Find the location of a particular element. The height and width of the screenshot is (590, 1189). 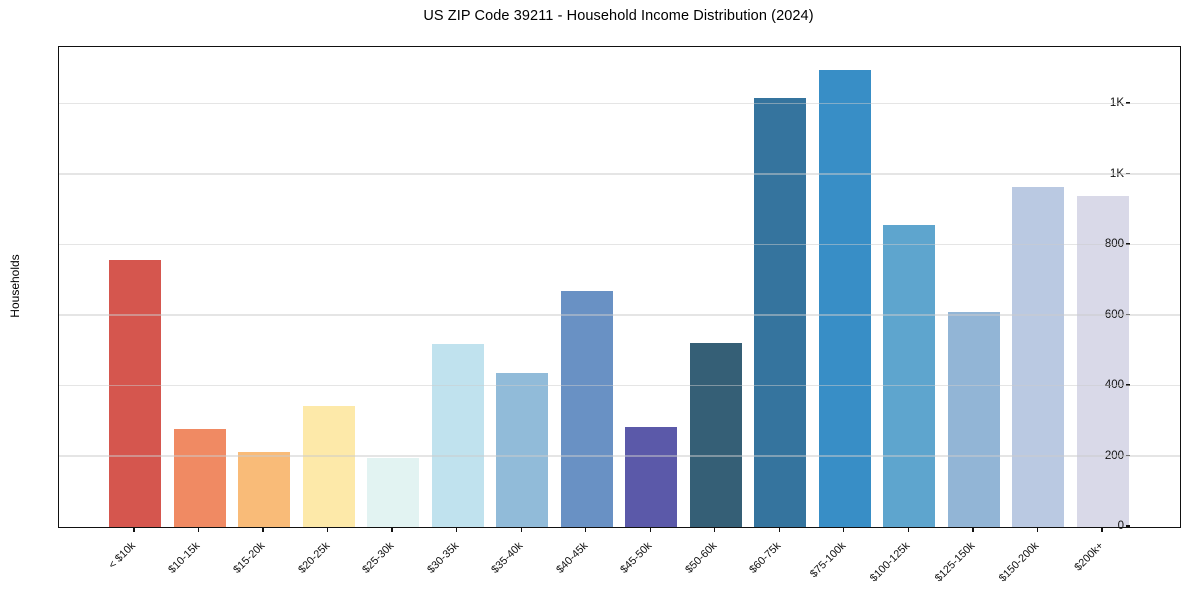

x-tick-label: $75-100k is located at coordinates (828, 560).